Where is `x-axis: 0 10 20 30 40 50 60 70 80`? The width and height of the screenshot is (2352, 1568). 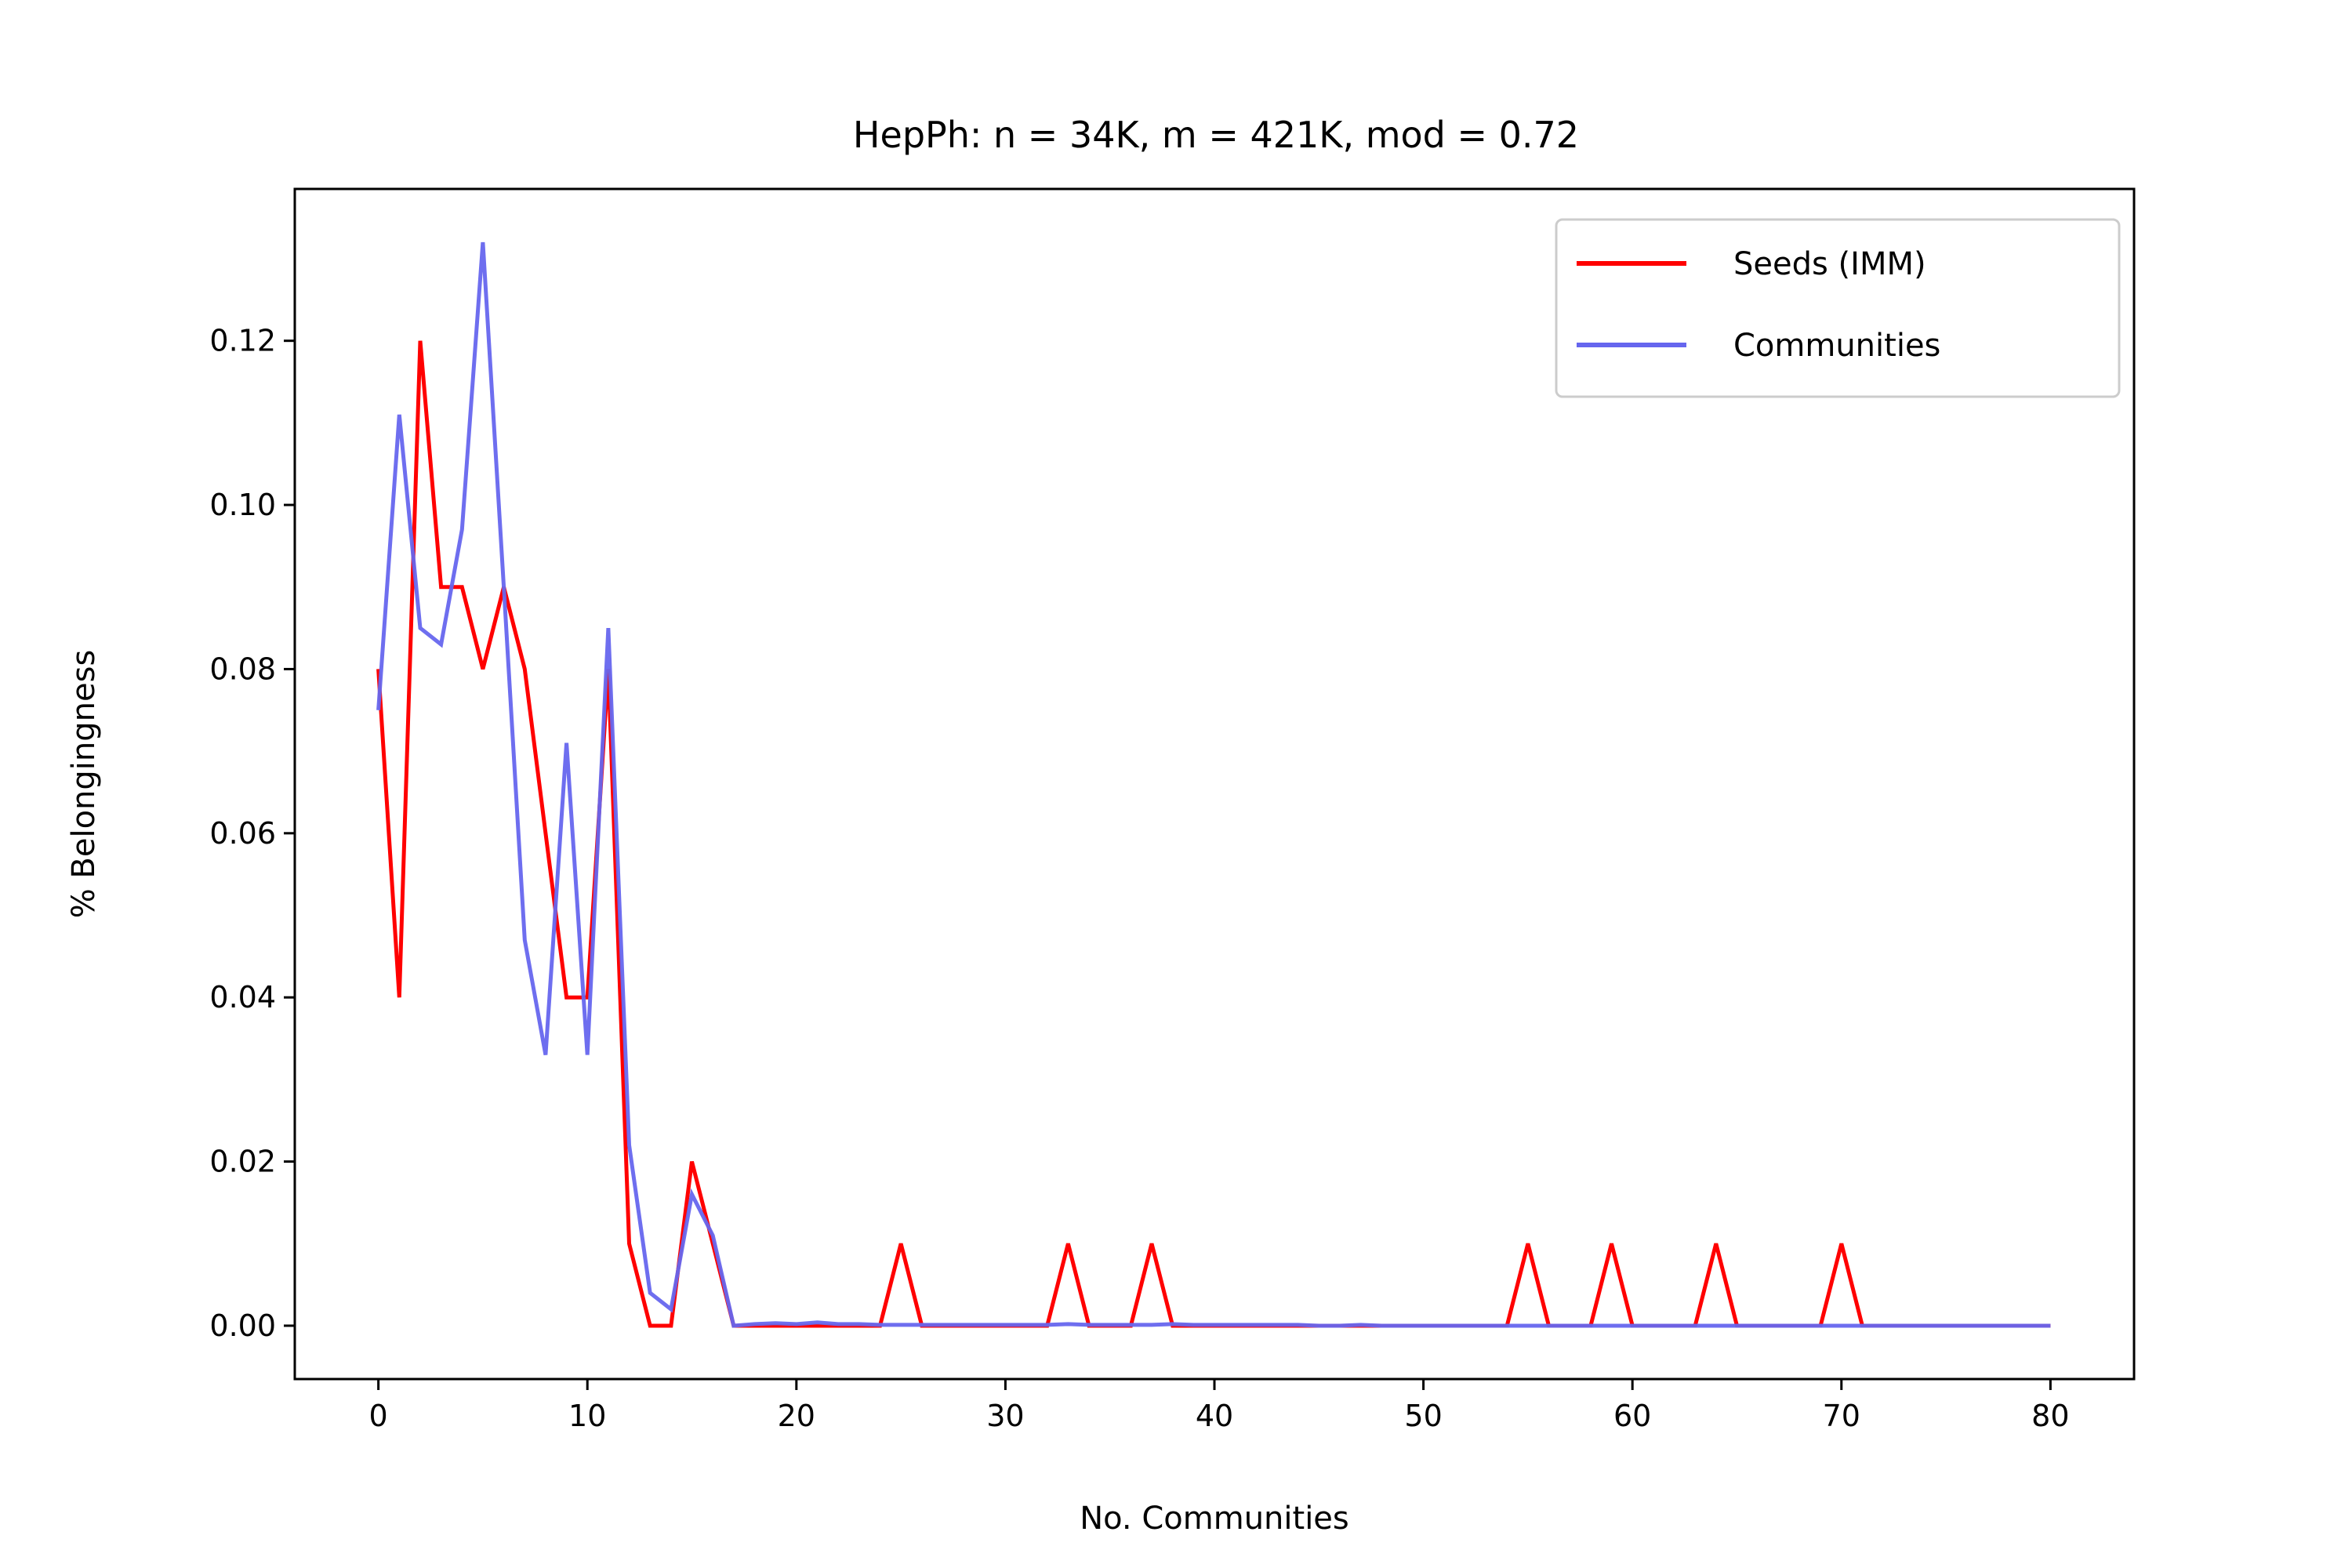
x-axis: 0 10 20 30 40 50 60 70 80 is located at coordinates (1219, 1406).